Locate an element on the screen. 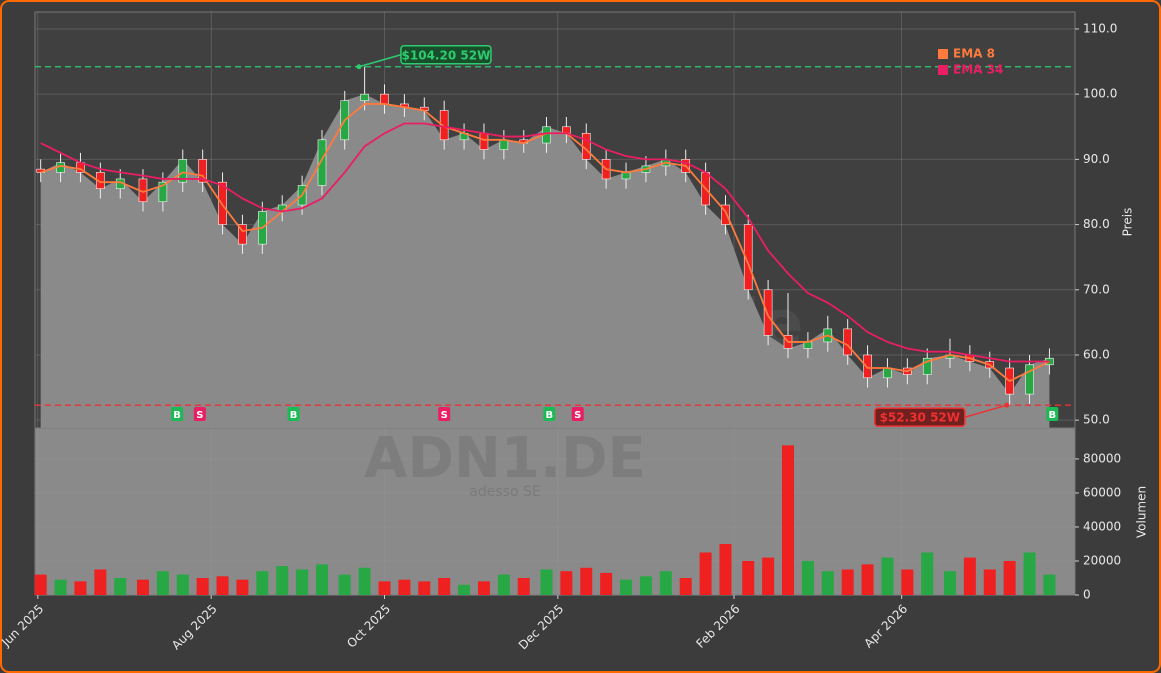  y2-axis-label: Volumen is located at coordinates (1142, 512).